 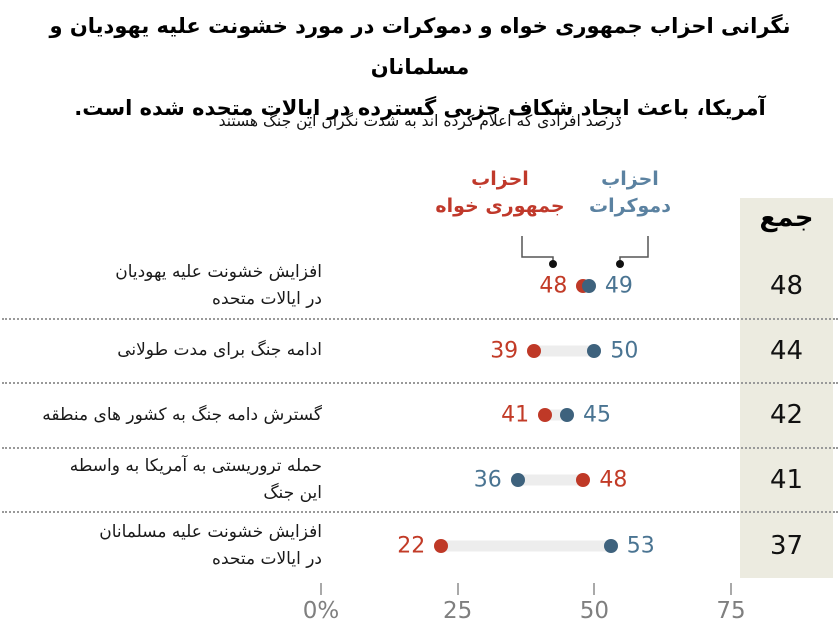 I want to click on axis-tick-label: 50, so click(x=594, y=611).